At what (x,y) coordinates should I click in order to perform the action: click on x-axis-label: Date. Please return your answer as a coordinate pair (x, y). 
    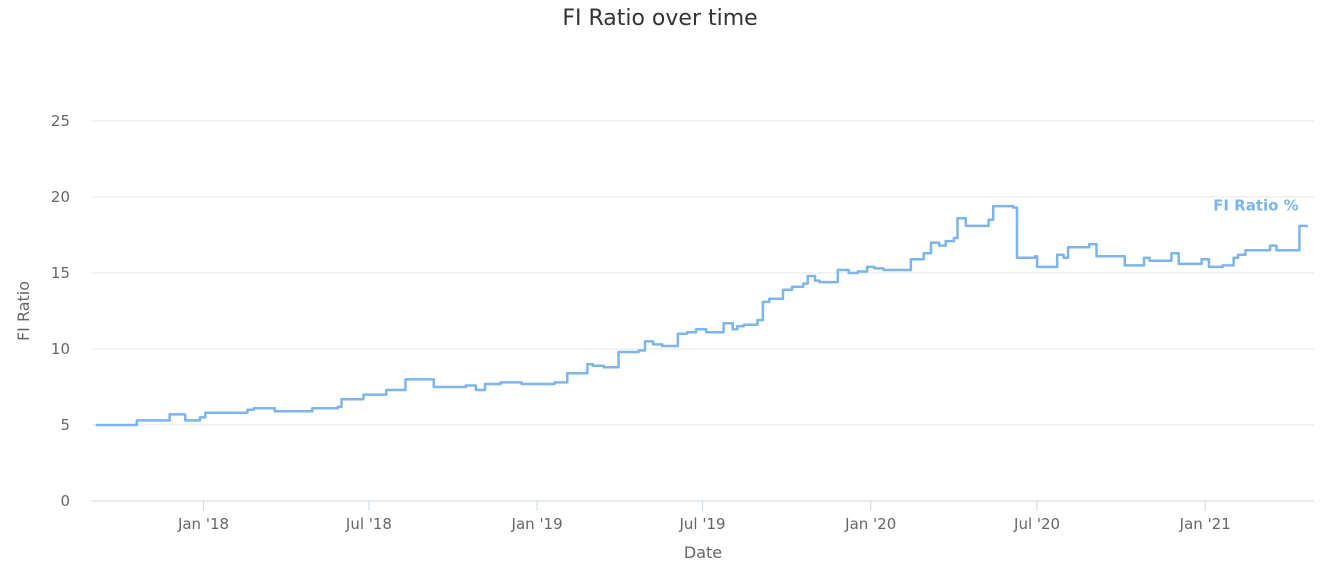
    Looking at the image, I should click on (703, 552).